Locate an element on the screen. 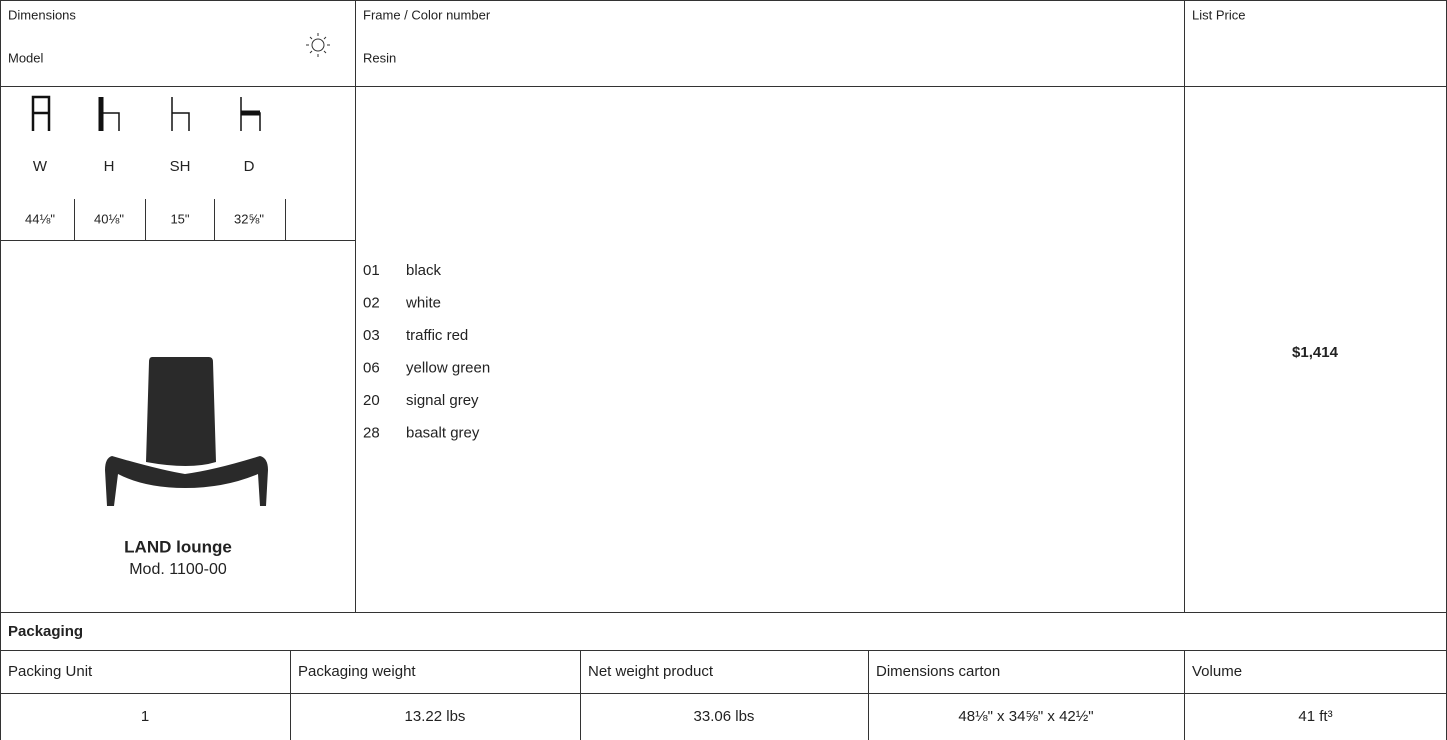 Image resolution: width=1447 pixels, height=740 pixels. color-code: 02 is located at coordinates (371, 302).